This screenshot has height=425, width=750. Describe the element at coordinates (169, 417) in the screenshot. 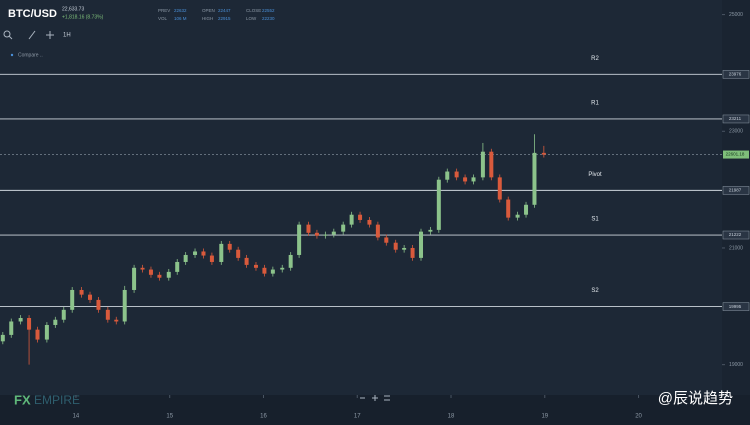

I see `x-tick-label: 15` at that location.